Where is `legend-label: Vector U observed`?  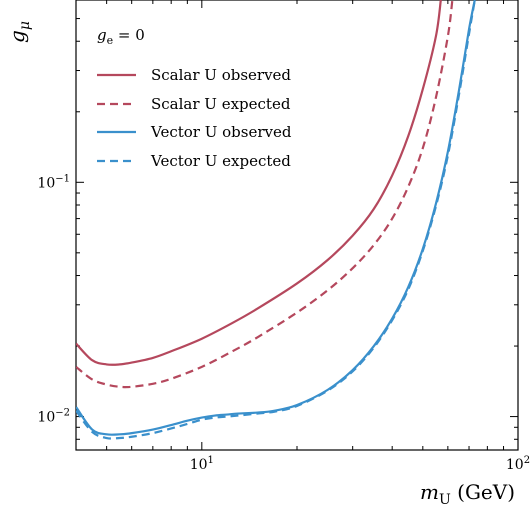 legend-label: Vector U observed is located at coordinates (221, 132).